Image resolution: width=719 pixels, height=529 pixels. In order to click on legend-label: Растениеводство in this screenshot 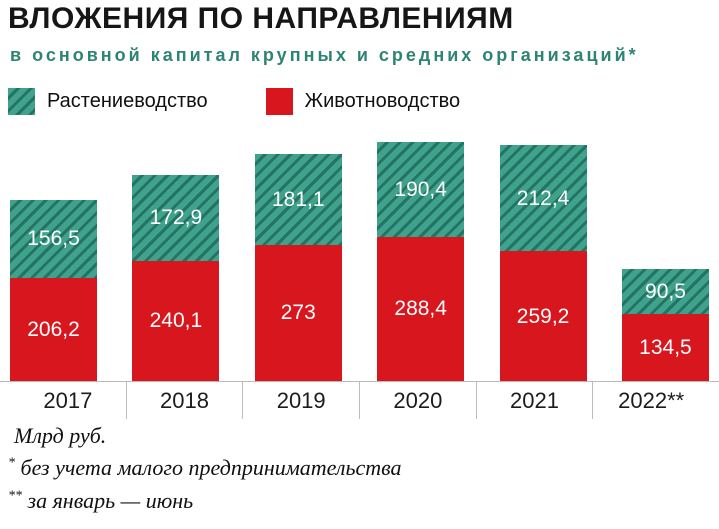, I will do `click(127, 101)`.